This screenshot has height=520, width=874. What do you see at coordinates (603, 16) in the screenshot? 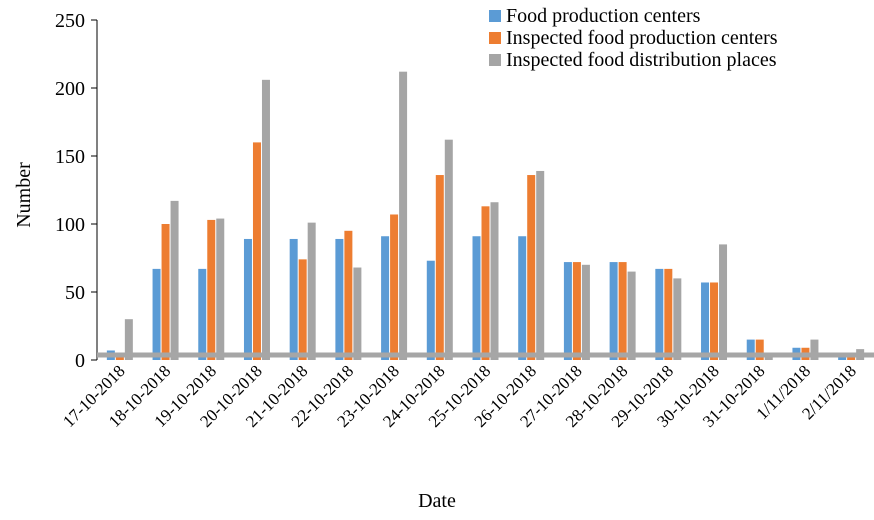
I see `legend-label: Food production centers` at bounding box center [603, 16].